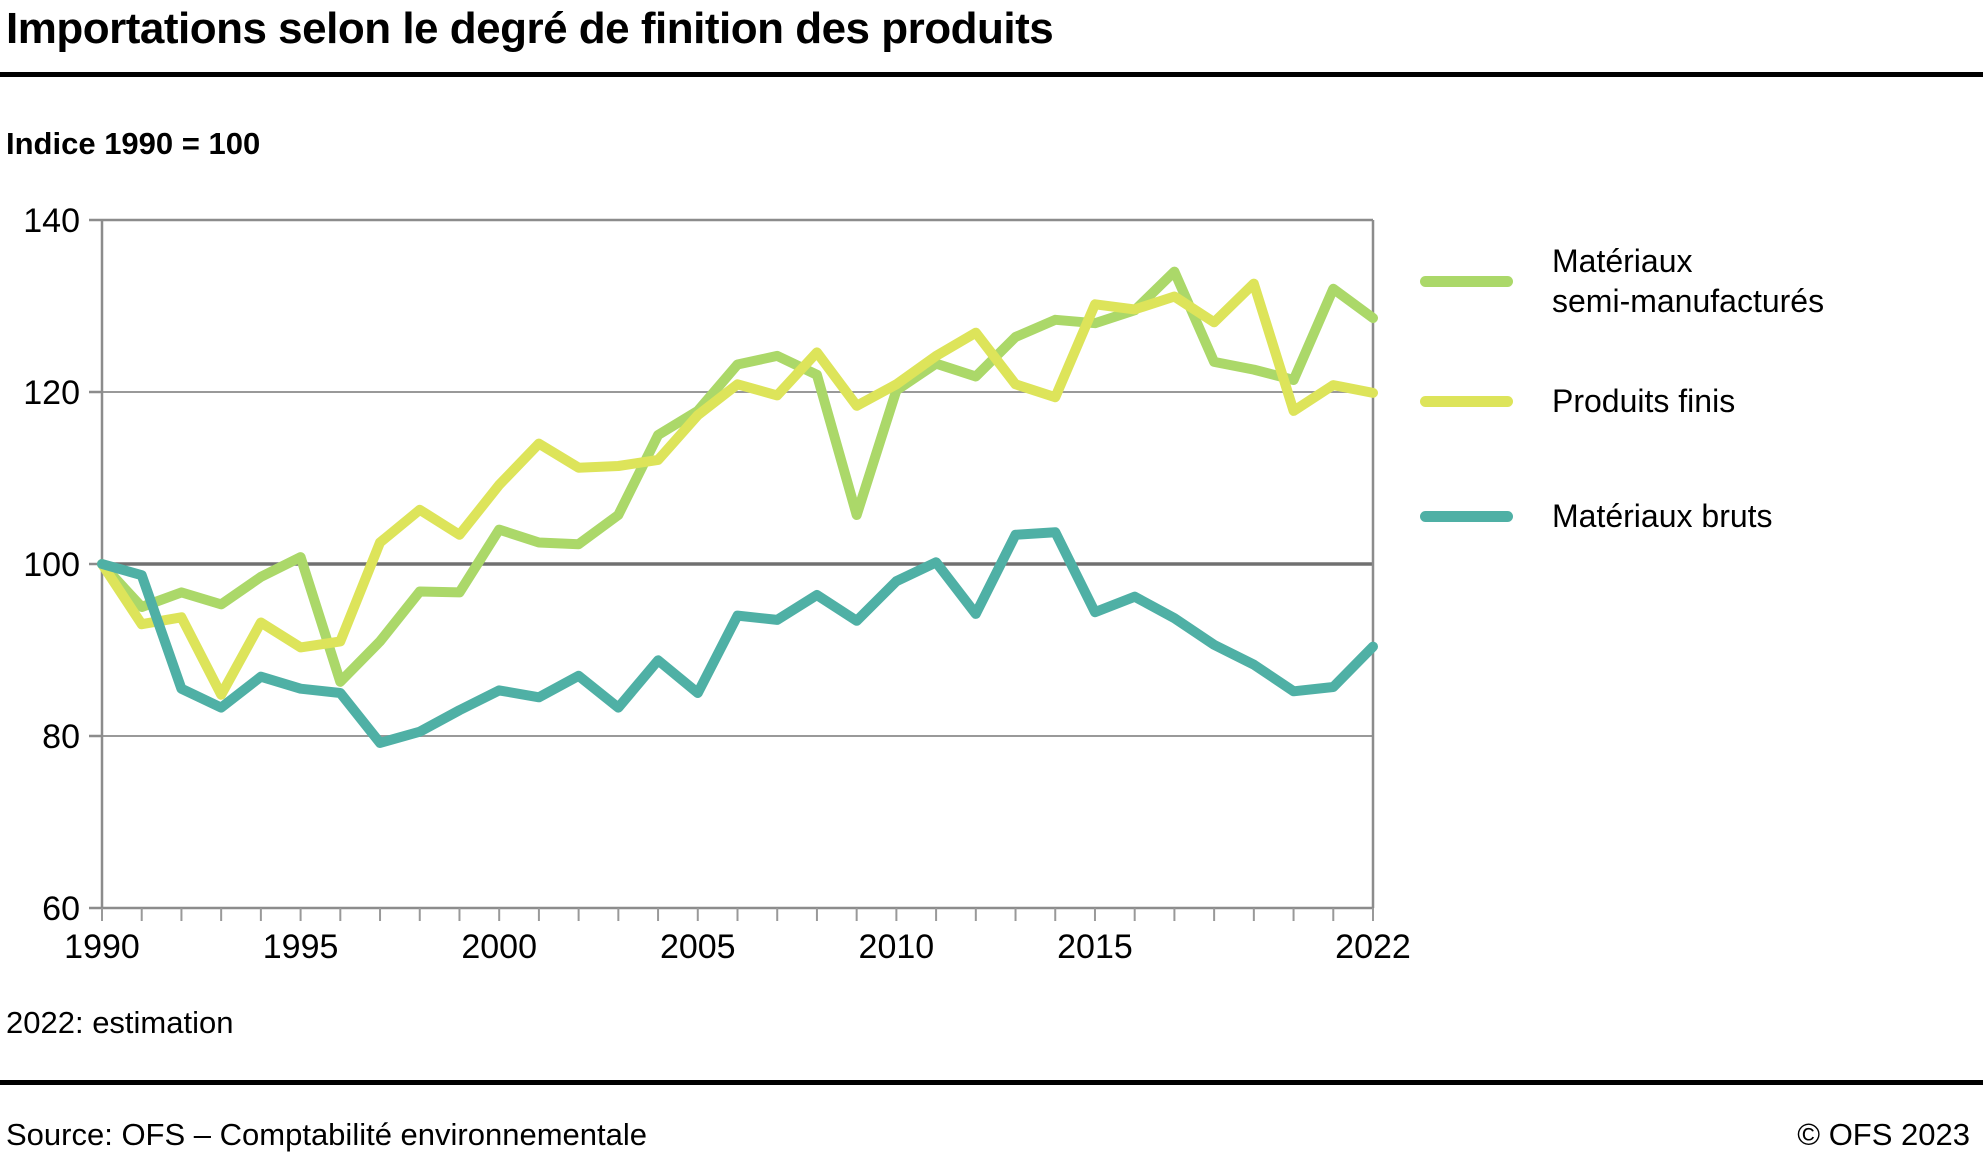  I want to click on y-tick-label-140: 140, so click(51, 221).